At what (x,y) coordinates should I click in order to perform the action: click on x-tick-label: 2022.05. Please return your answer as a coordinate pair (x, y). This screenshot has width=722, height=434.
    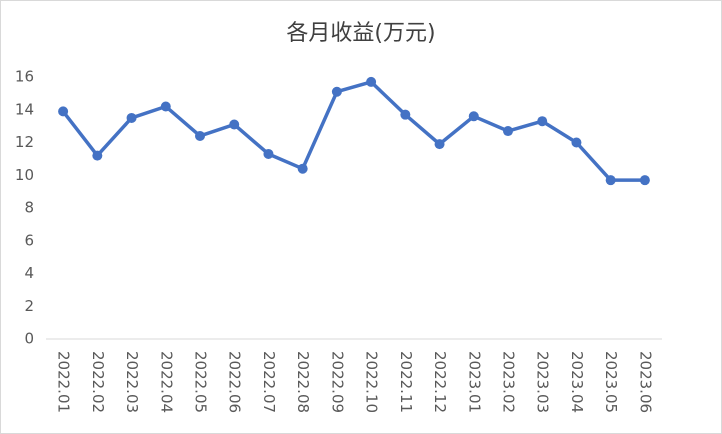
    Looking at the image, I should click on (201, 382).